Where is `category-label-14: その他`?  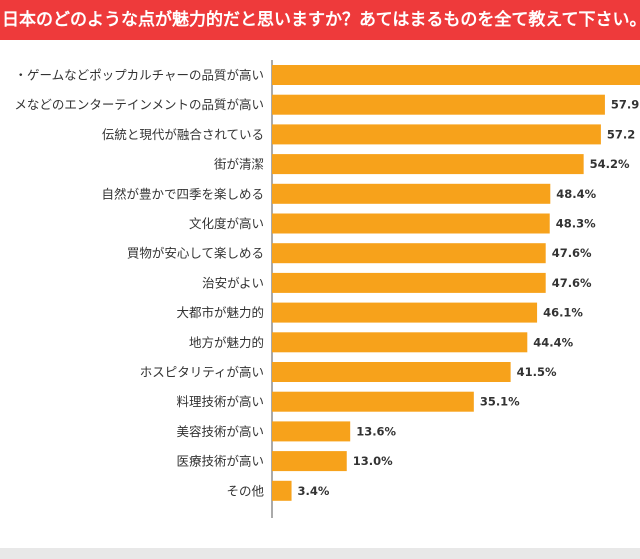
category-label-14: その他 is located at coordinates (245, 490).